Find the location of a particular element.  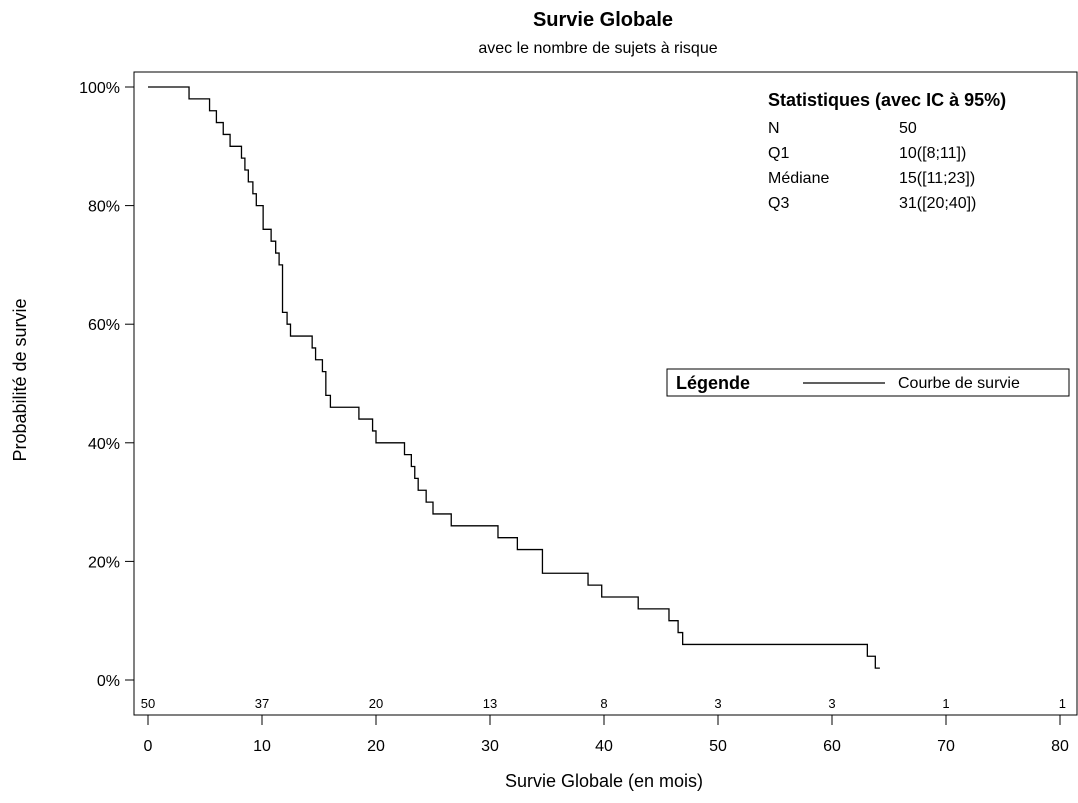

stat-label-q3: Q3 is located at coordinates (778, 203).